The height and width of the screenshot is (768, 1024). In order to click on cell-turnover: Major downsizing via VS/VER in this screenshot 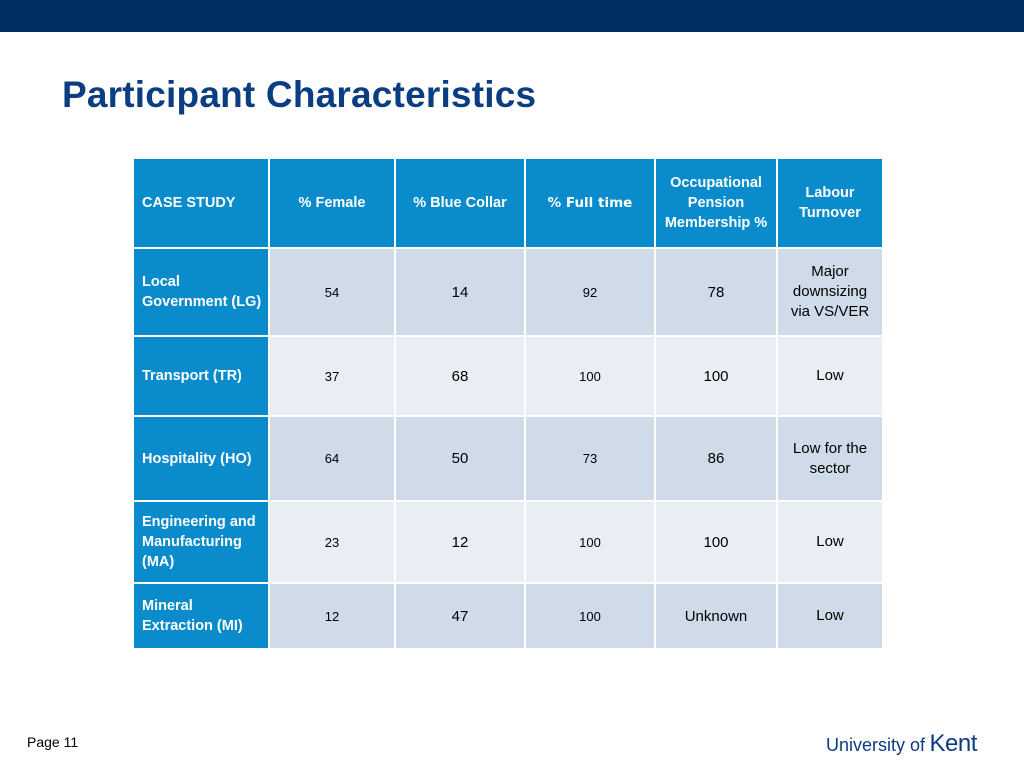, I will do `click(830, 292)`.